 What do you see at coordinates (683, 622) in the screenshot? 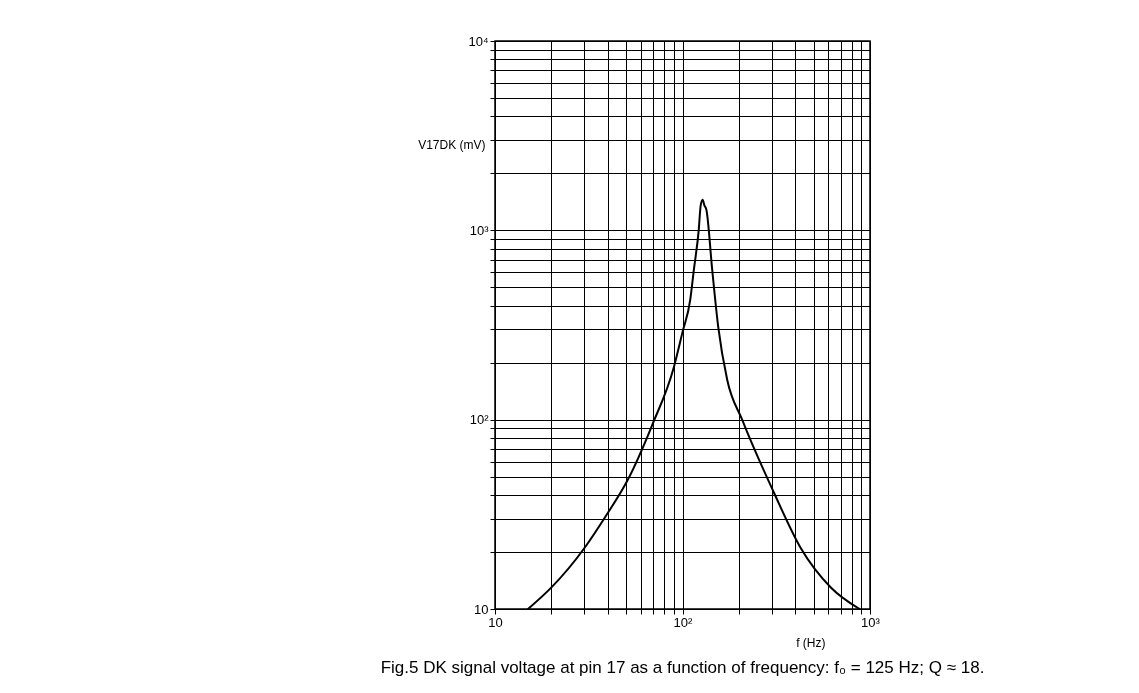
I see `x-tick-label: 10²` at bounding box center [683, 622].